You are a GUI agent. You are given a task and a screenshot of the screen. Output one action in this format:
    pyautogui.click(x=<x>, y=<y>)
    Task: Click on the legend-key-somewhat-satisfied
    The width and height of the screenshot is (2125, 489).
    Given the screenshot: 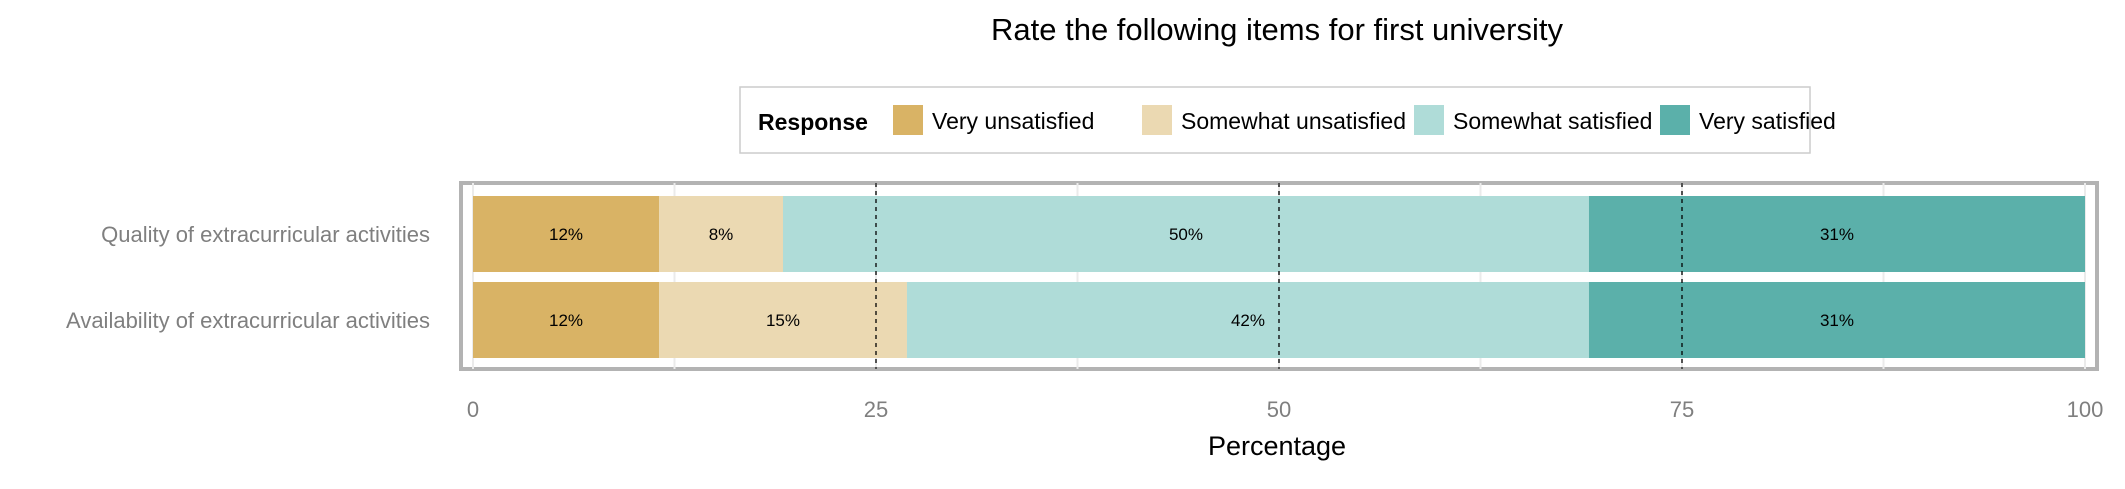 What is the action you would take?
    pyautogui.click(x=1429, y=120)
    